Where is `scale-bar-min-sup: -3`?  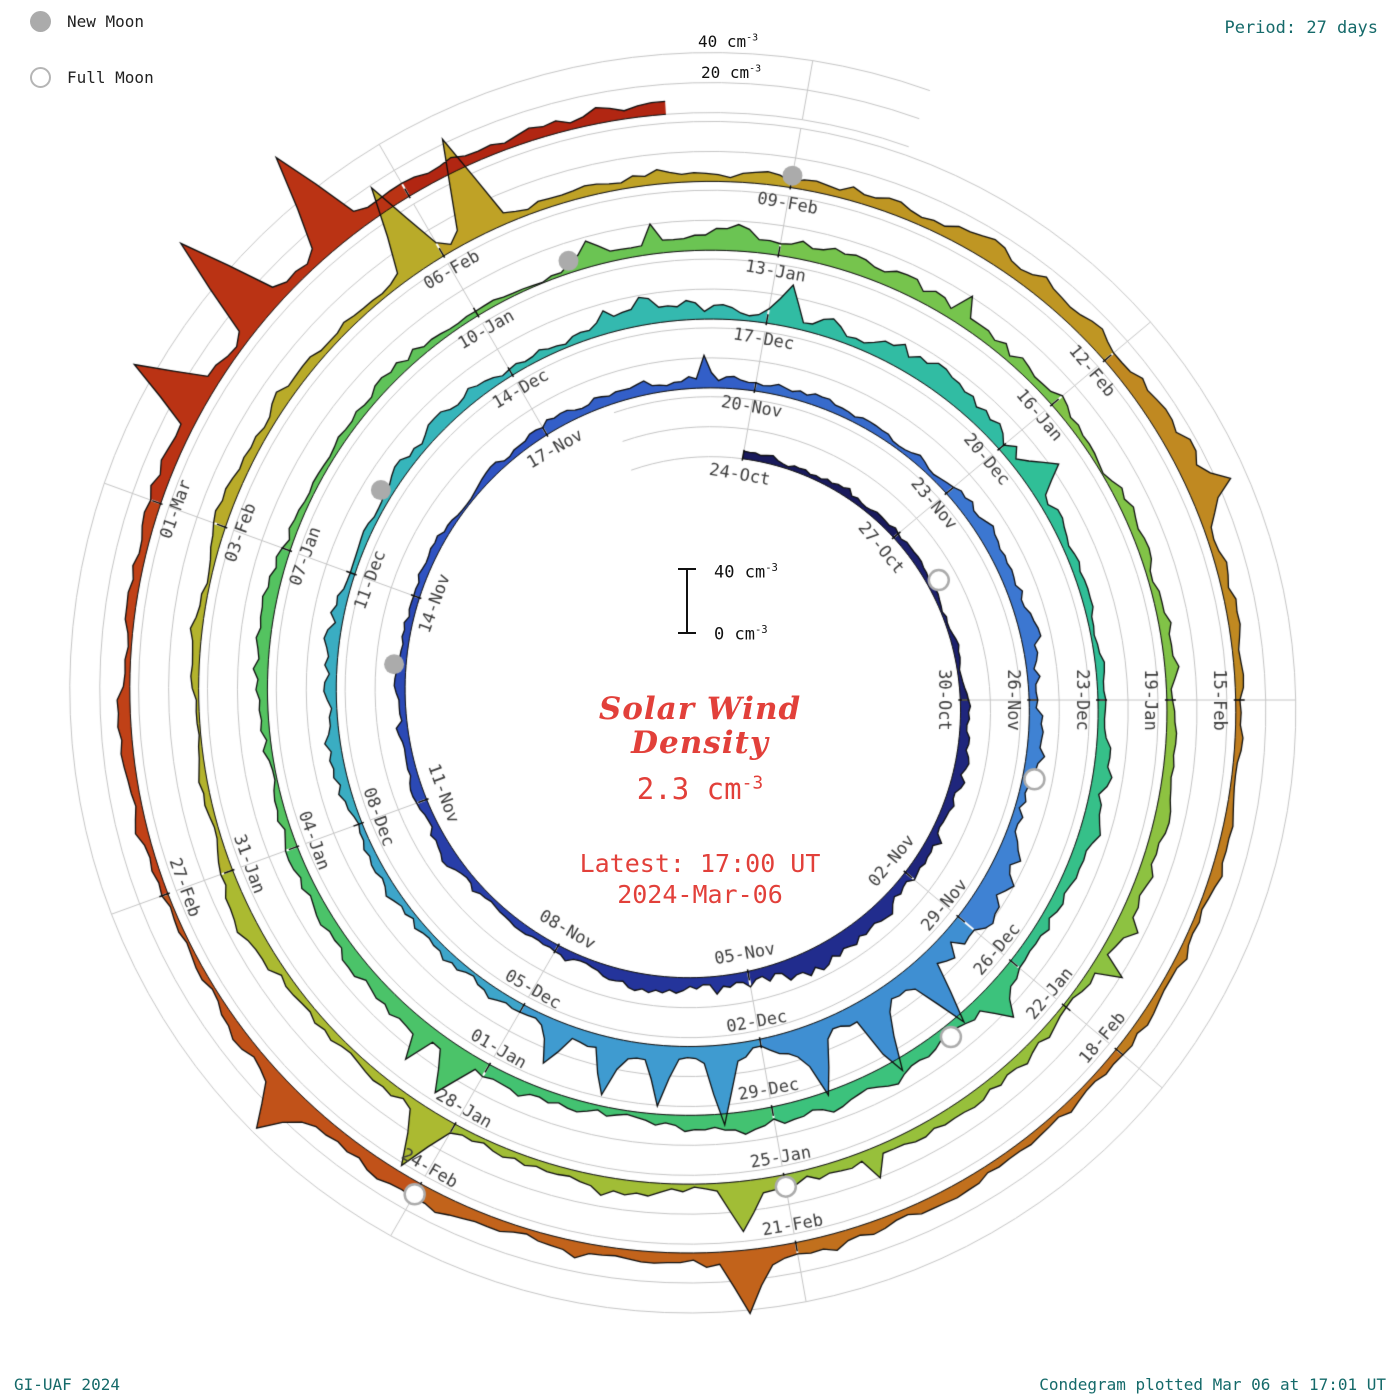
scale-bar-min-sup: -3 is located at coordinates (761, 630).